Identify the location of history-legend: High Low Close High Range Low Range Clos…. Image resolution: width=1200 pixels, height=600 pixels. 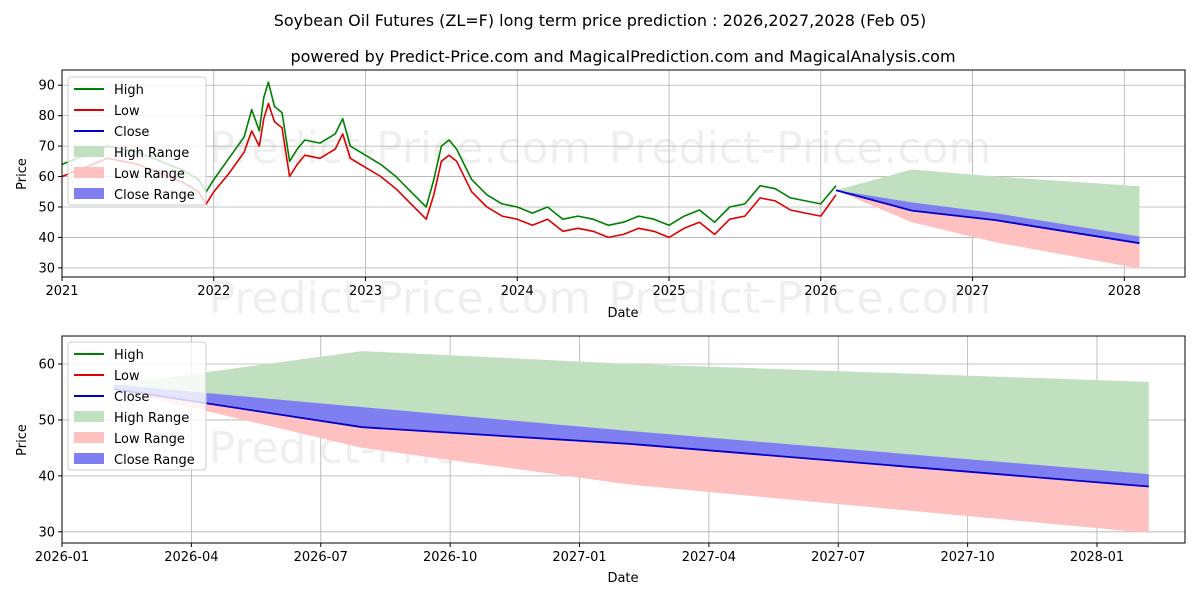
(137, 141).